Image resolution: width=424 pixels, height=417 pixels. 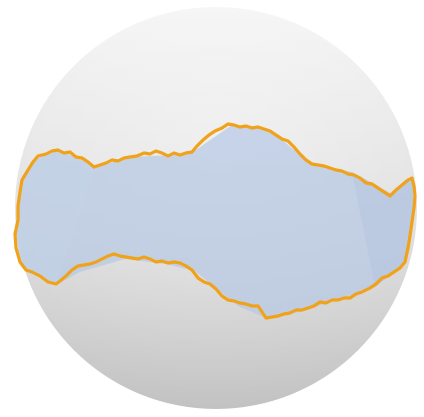 I want to click on region-facet-top, so click(x=250, y=145).